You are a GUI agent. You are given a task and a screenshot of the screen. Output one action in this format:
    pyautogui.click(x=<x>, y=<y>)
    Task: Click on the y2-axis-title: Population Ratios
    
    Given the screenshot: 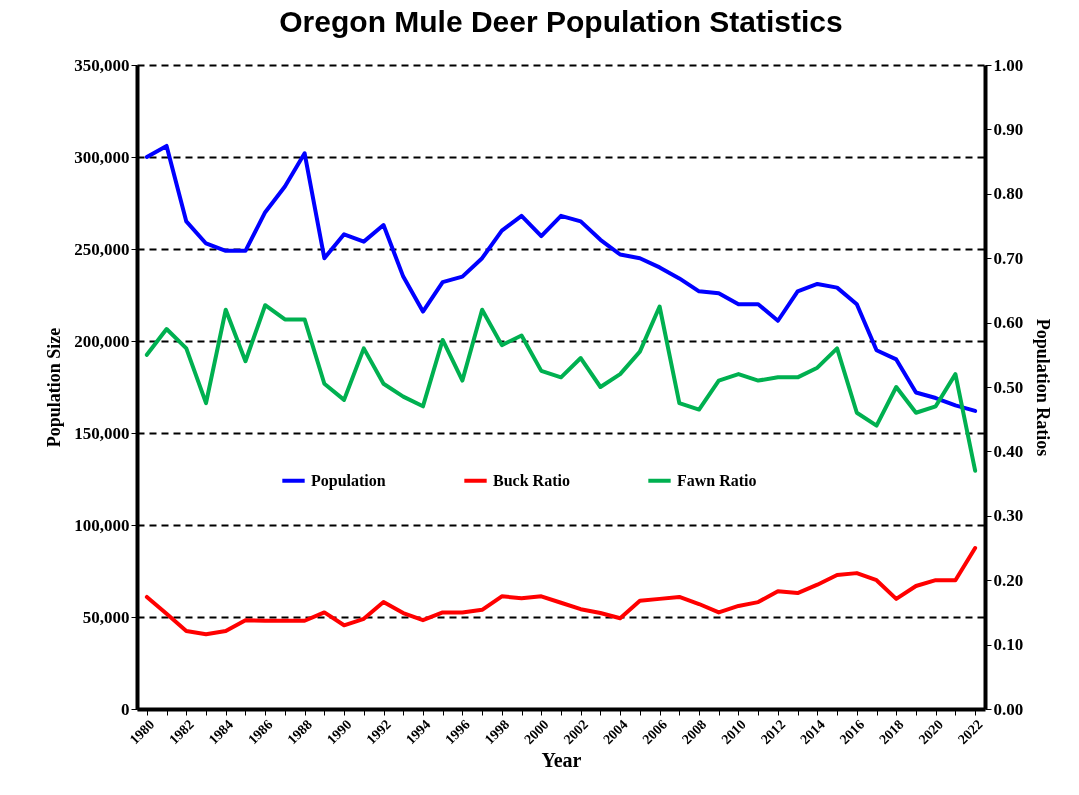 What is the action you would take?
    pyautogui.click(x=1043, y=387)
    